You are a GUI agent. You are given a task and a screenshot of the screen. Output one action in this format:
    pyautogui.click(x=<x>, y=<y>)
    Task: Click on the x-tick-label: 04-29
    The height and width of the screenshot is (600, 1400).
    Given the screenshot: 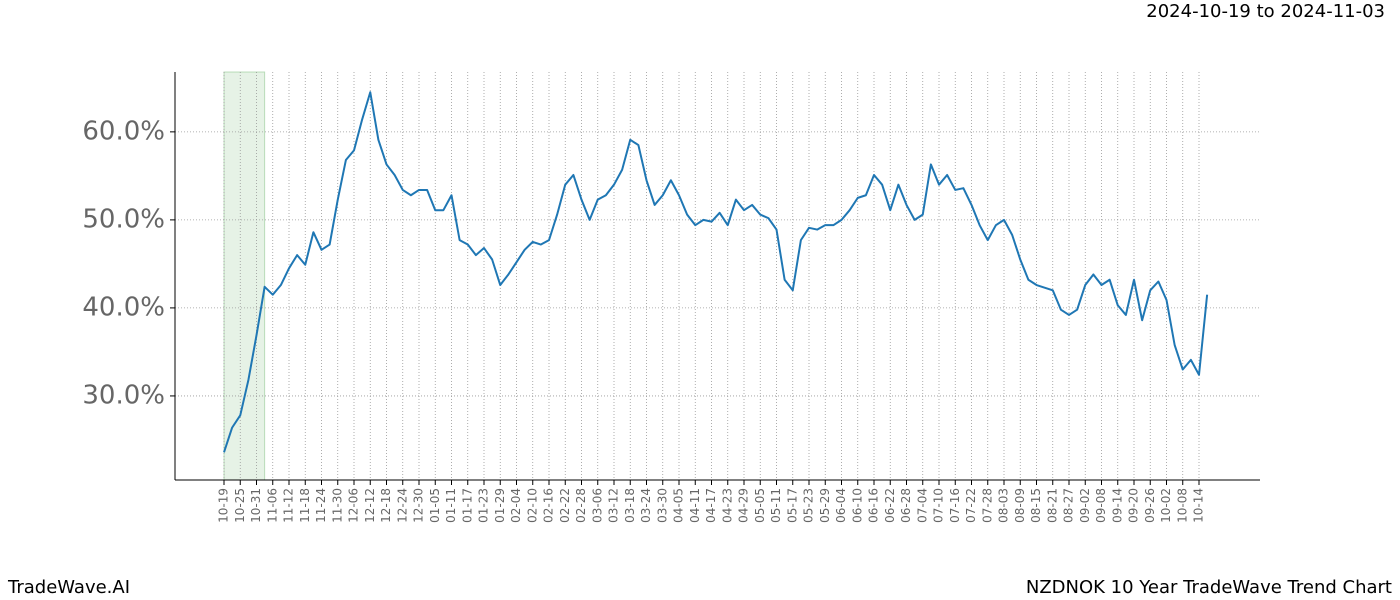 What is the action you would take?
    pyautogui.click(x=744, y=505)
    